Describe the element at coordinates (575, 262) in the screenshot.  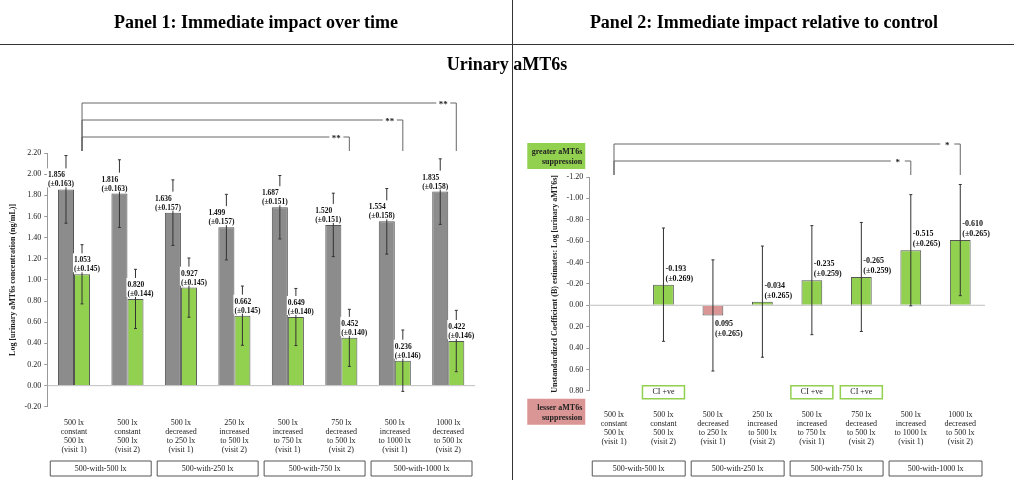
I see `y-tick-label: -0.40` at that location.